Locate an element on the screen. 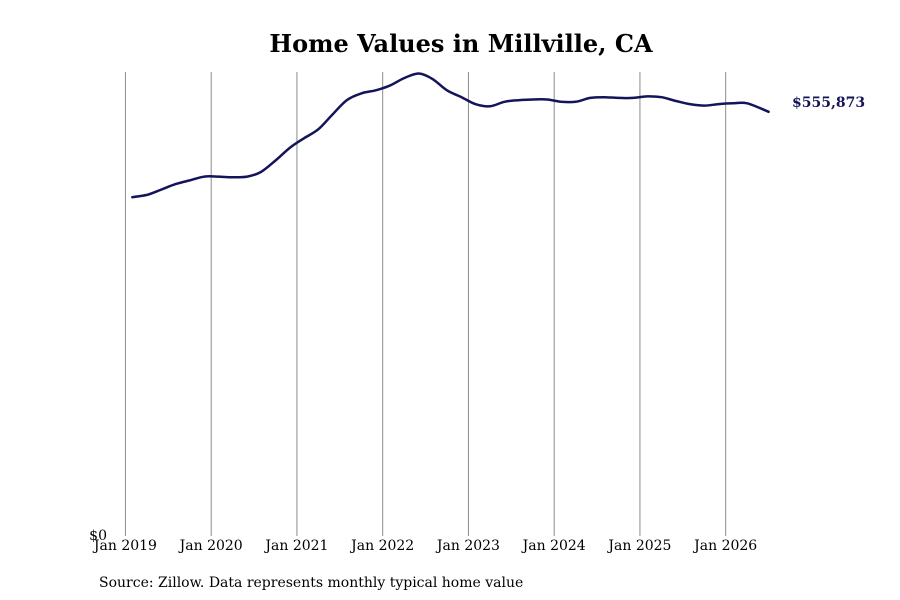 The width and height of the screenshot is (900, 600). x-tick-label-0: Jan 2019 is located at coordinates (124, 546).